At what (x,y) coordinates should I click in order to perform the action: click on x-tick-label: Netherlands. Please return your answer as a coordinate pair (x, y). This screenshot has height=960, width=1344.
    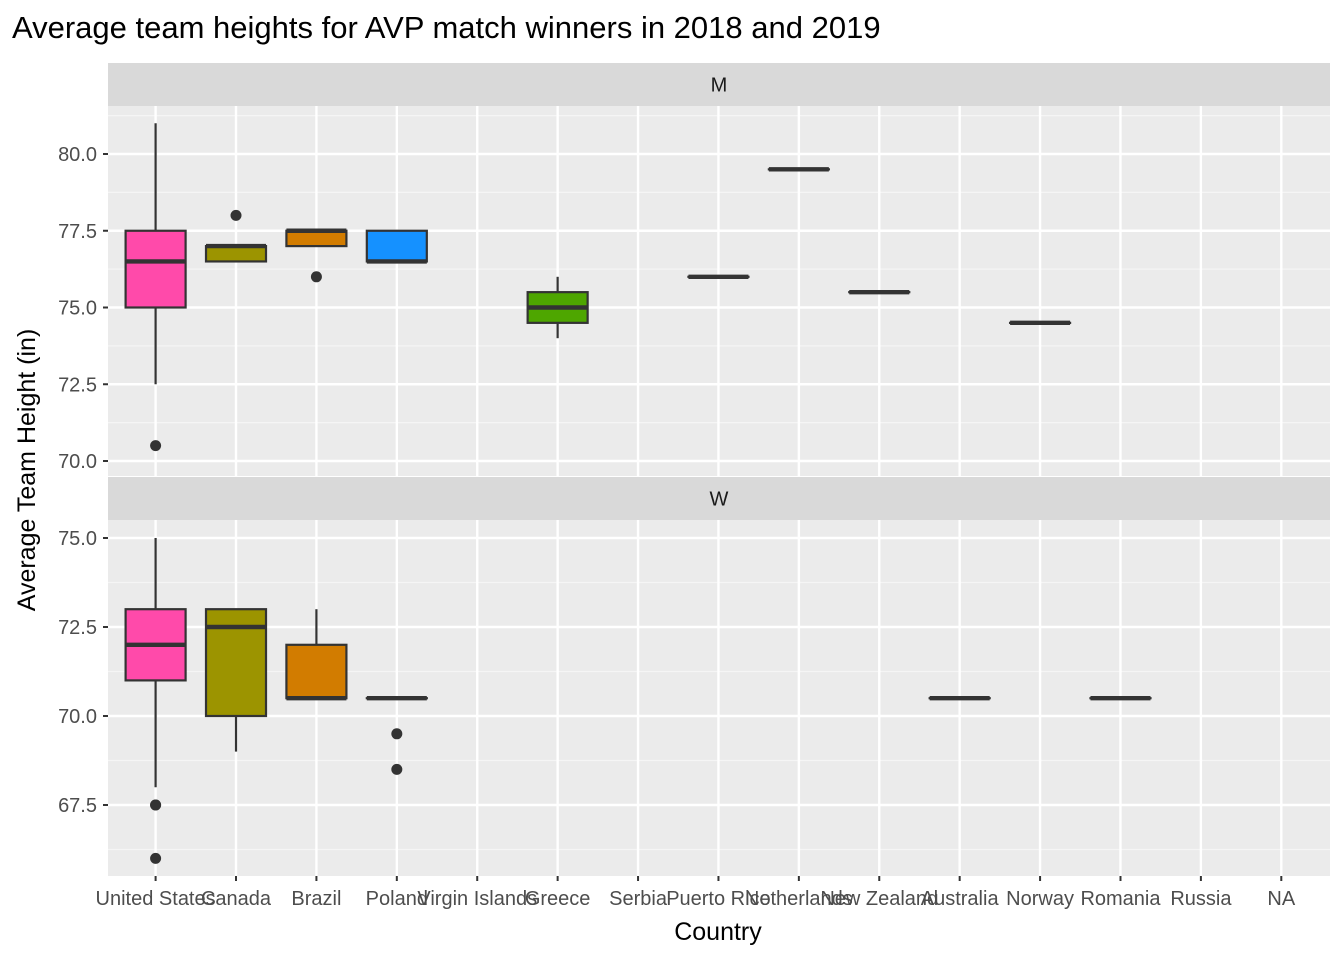
    Looking at the image, I should click on (799, 899).